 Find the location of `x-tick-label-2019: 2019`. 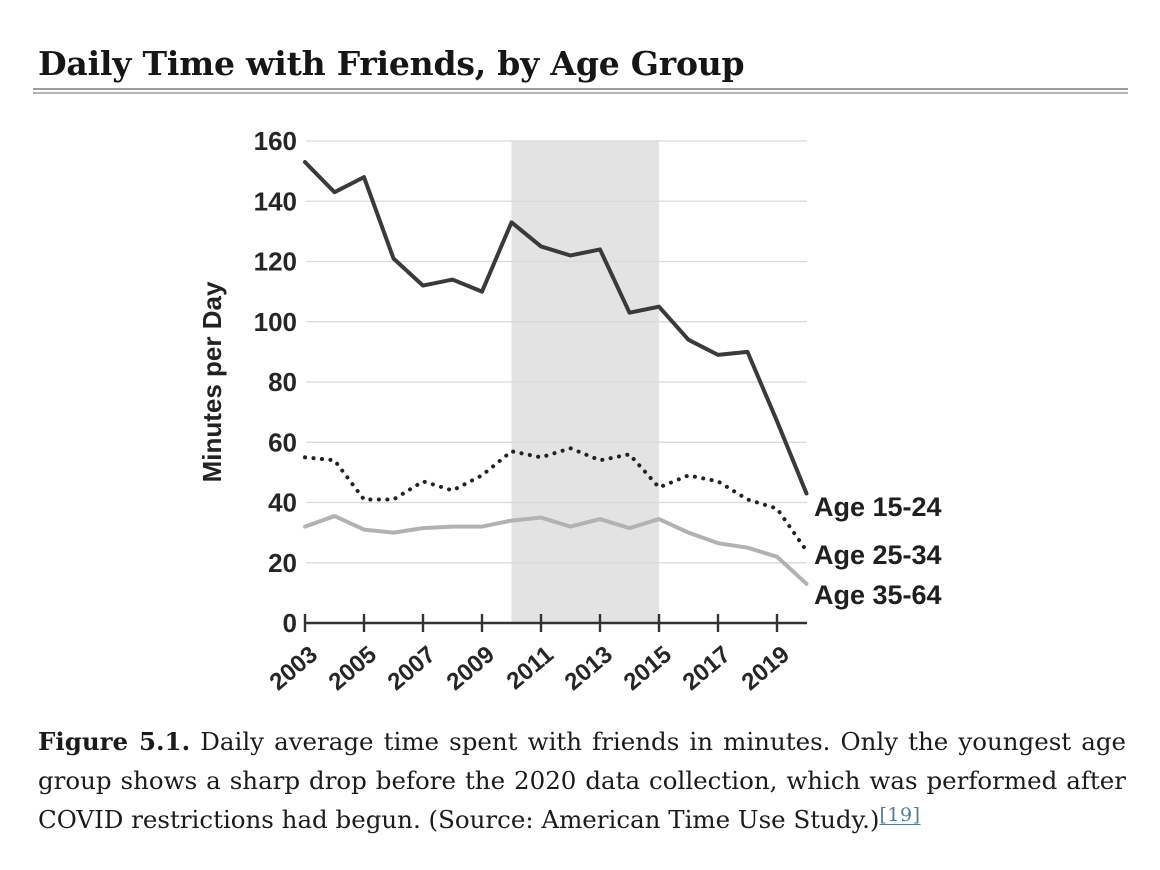

x-tick-label-2019: 2019 is located at coordinates (766, 668).